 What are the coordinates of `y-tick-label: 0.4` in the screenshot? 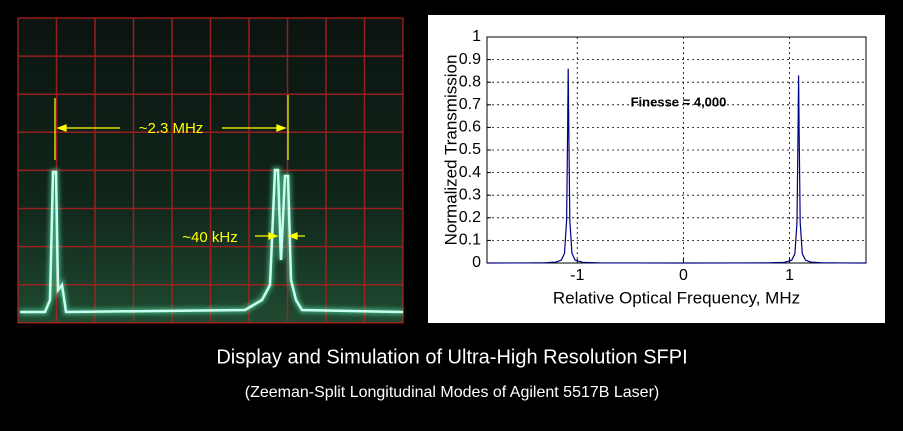 It's located at (470, 172).